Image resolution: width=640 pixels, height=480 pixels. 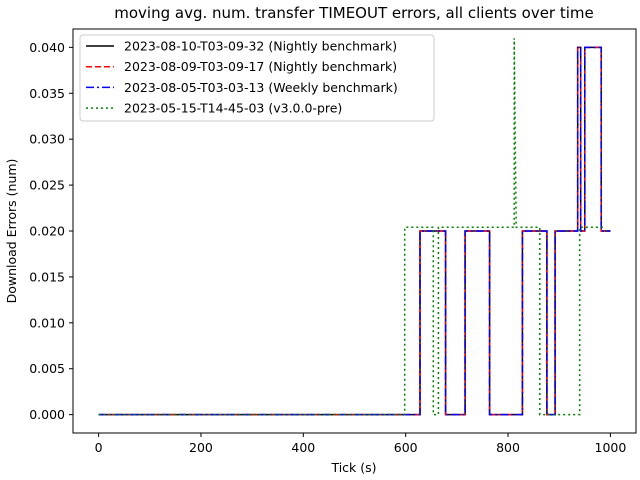 I want to click on y-tick-label: 0.025, so click(x=47, y=185).